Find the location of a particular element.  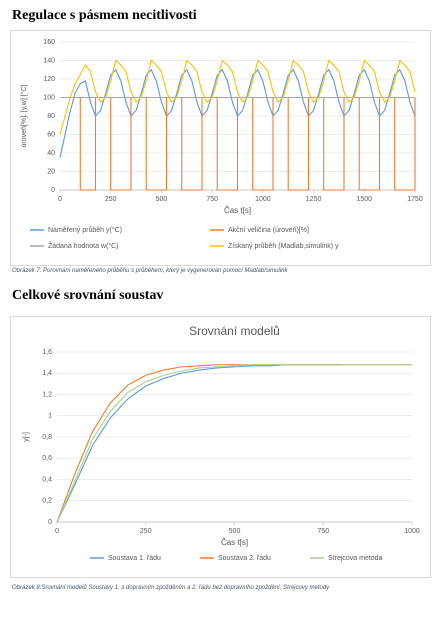

y-tick-label: 1,2 is located at coordinates (47, 394).